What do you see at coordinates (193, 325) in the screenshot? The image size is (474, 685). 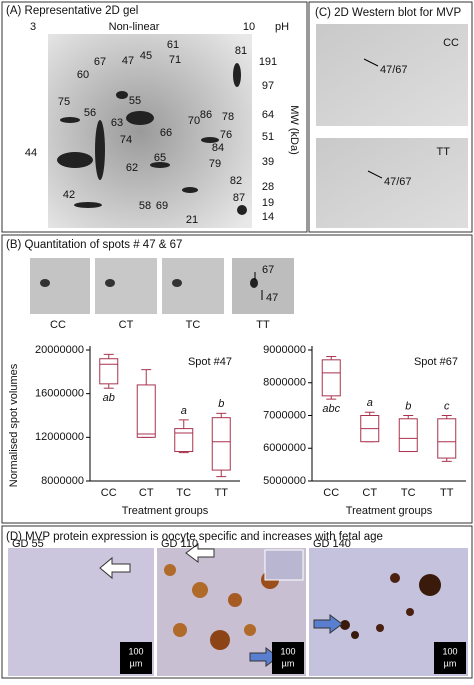 I see `strip-label: TC` at bounding box center [193, 325].